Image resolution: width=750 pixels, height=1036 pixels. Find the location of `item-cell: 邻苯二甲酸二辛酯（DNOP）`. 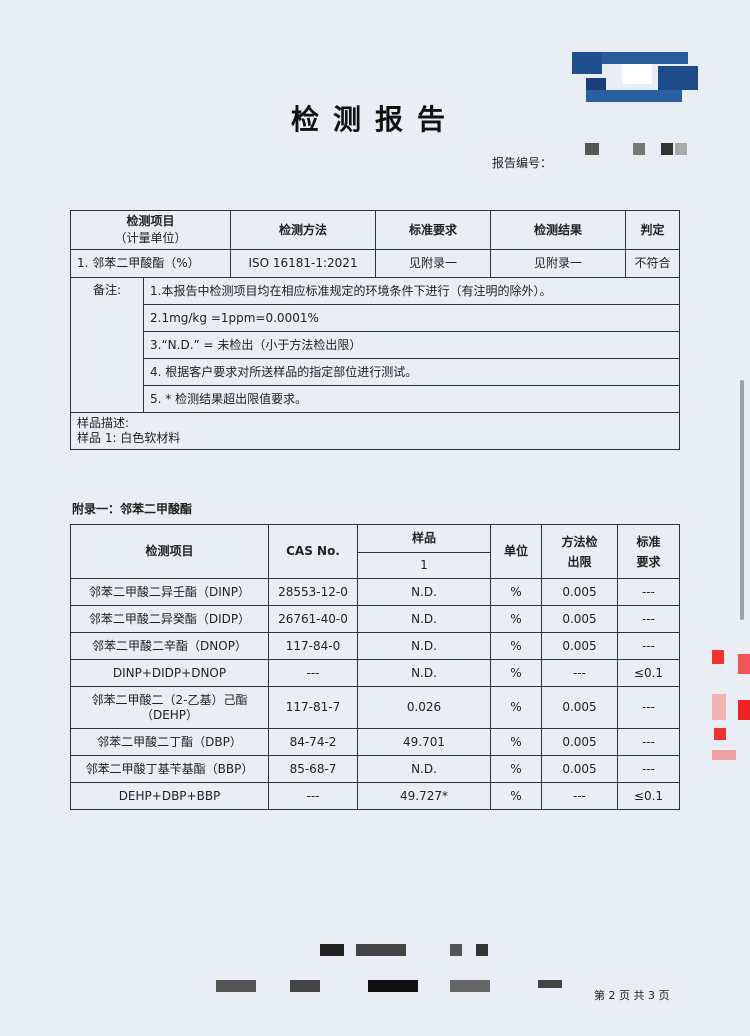

item-cell: 邻苯二甲酸二辛酯（DNOP） is located at coordinates (169, 646).